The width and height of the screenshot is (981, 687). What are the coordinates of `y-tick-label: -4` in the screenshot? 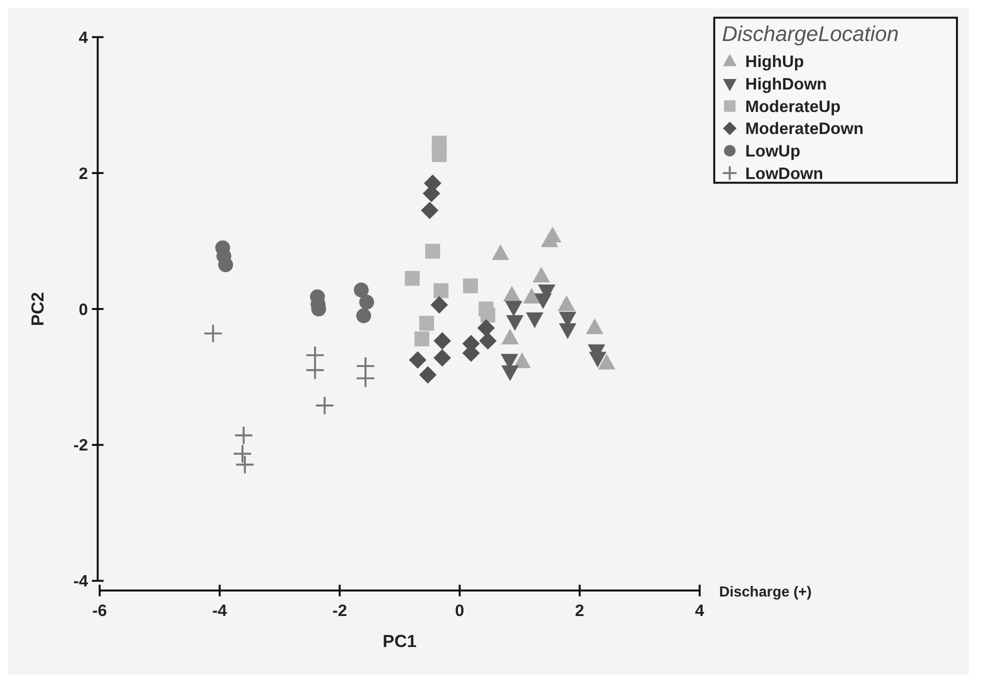 It's located at (81, 581).